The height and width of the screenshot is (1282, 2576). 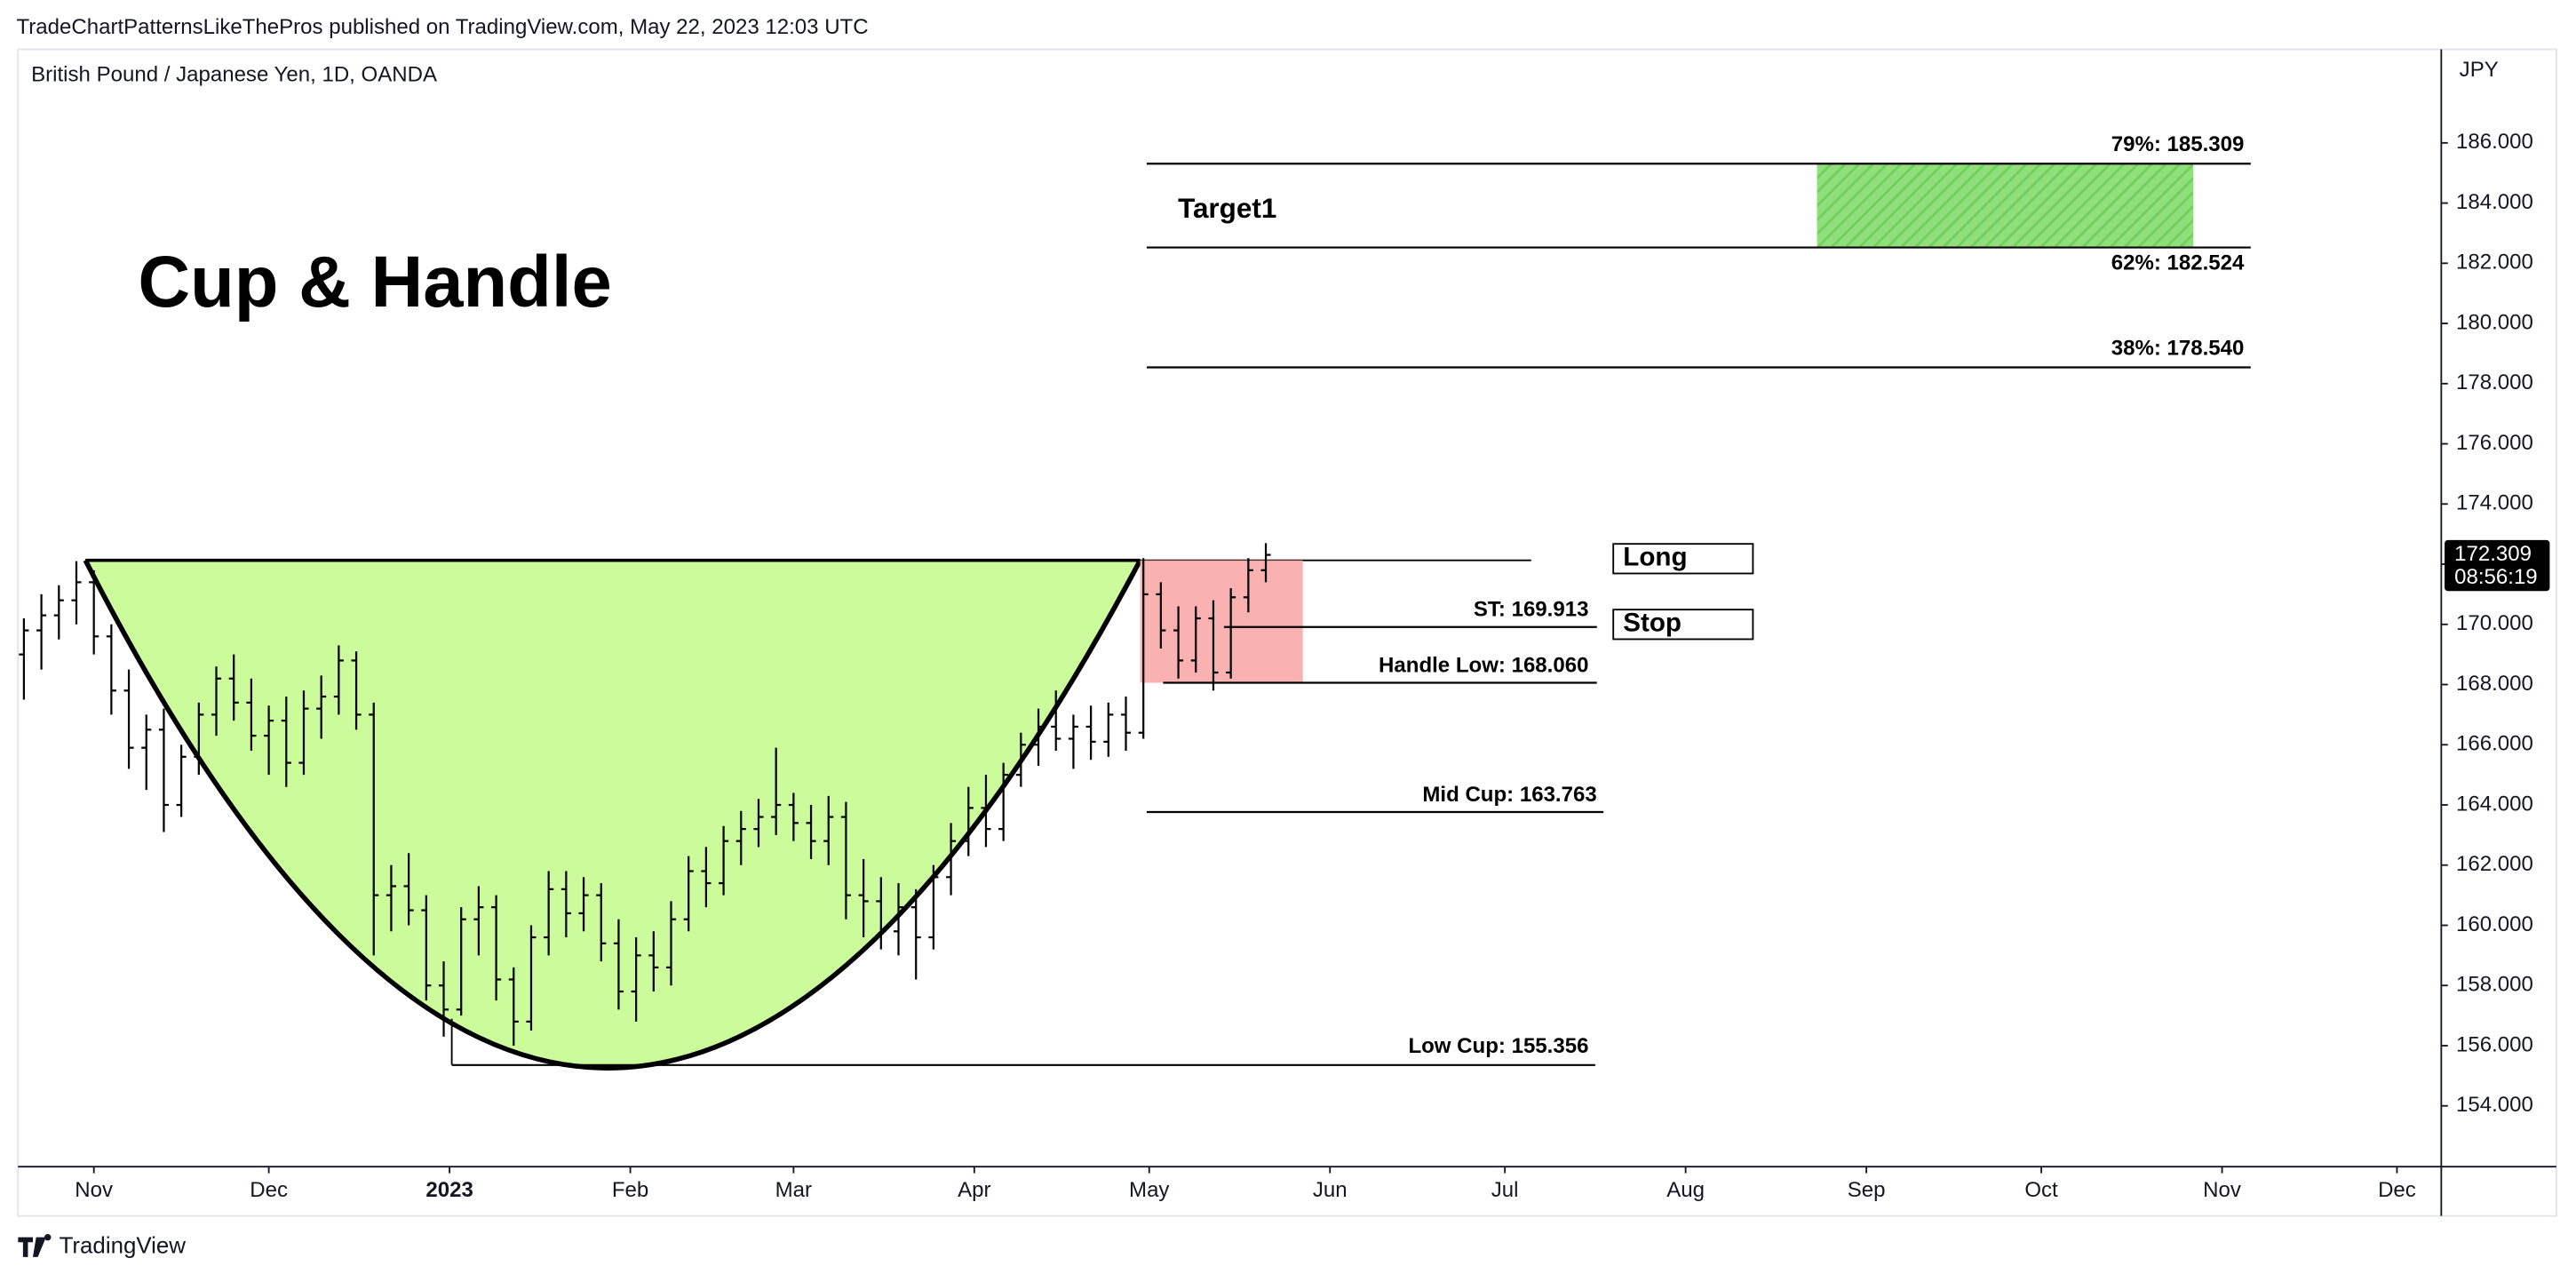 I want to click on stop-label: Stop, so click(x=1652, y=624).